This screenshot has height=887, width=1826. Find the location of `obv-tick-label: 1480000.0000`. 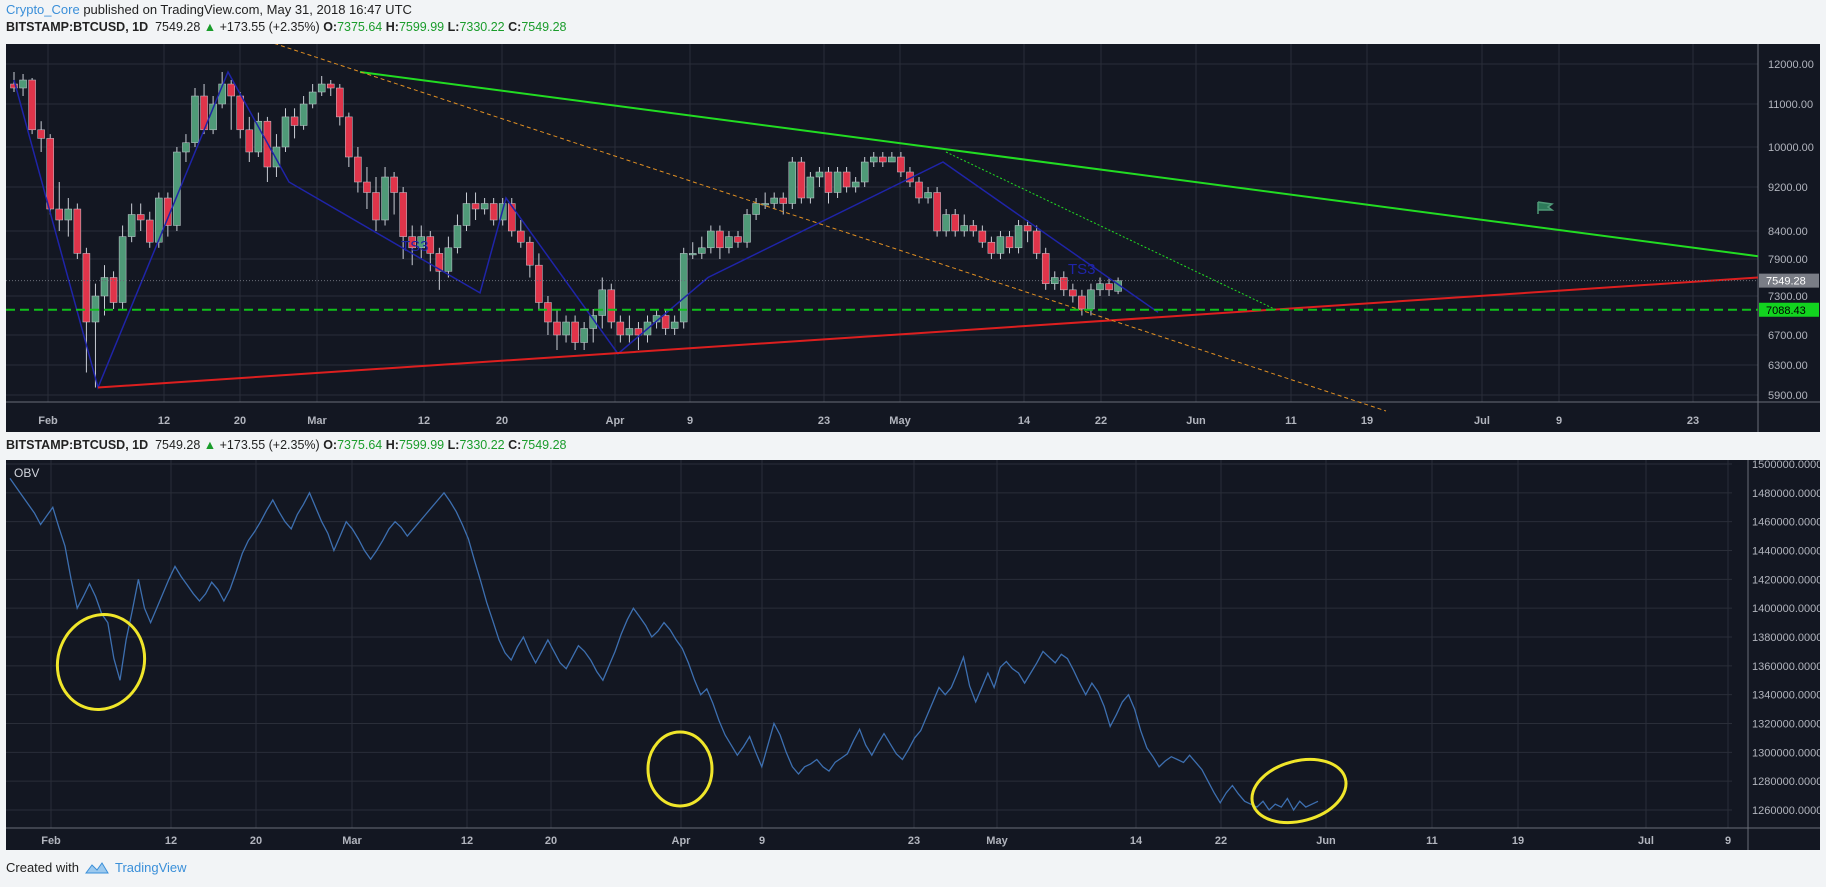

obv-tick-label: 1480000.0000 is located at coordinates (1786, 494).